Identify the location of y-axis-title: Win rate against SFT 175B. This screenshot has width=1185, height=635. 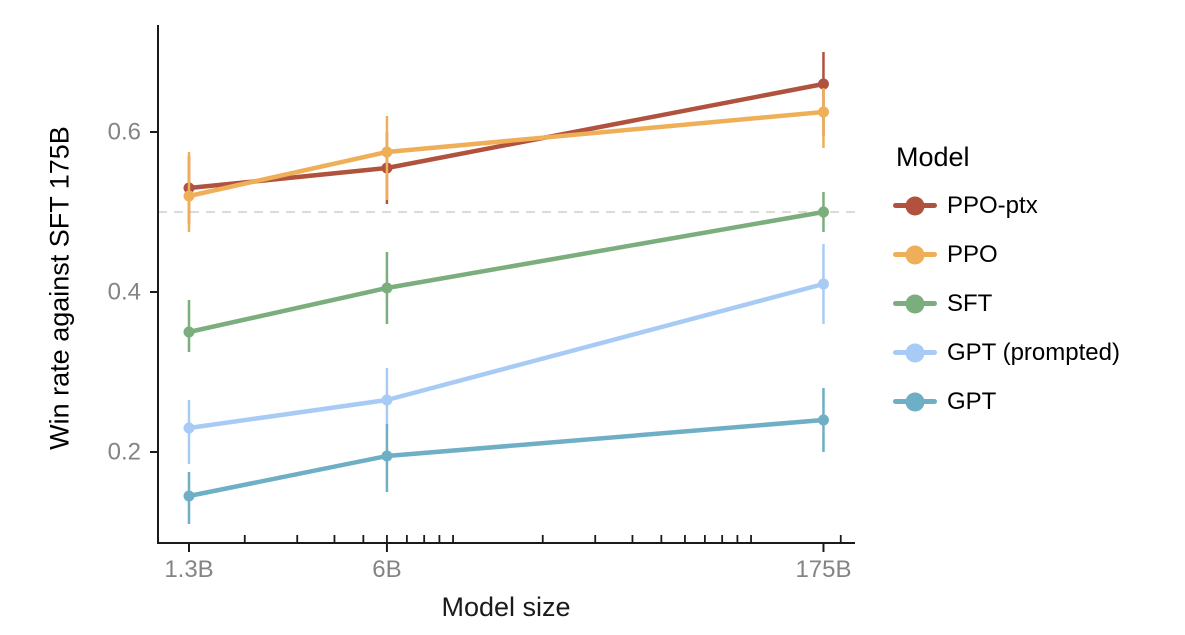
(59, 288).